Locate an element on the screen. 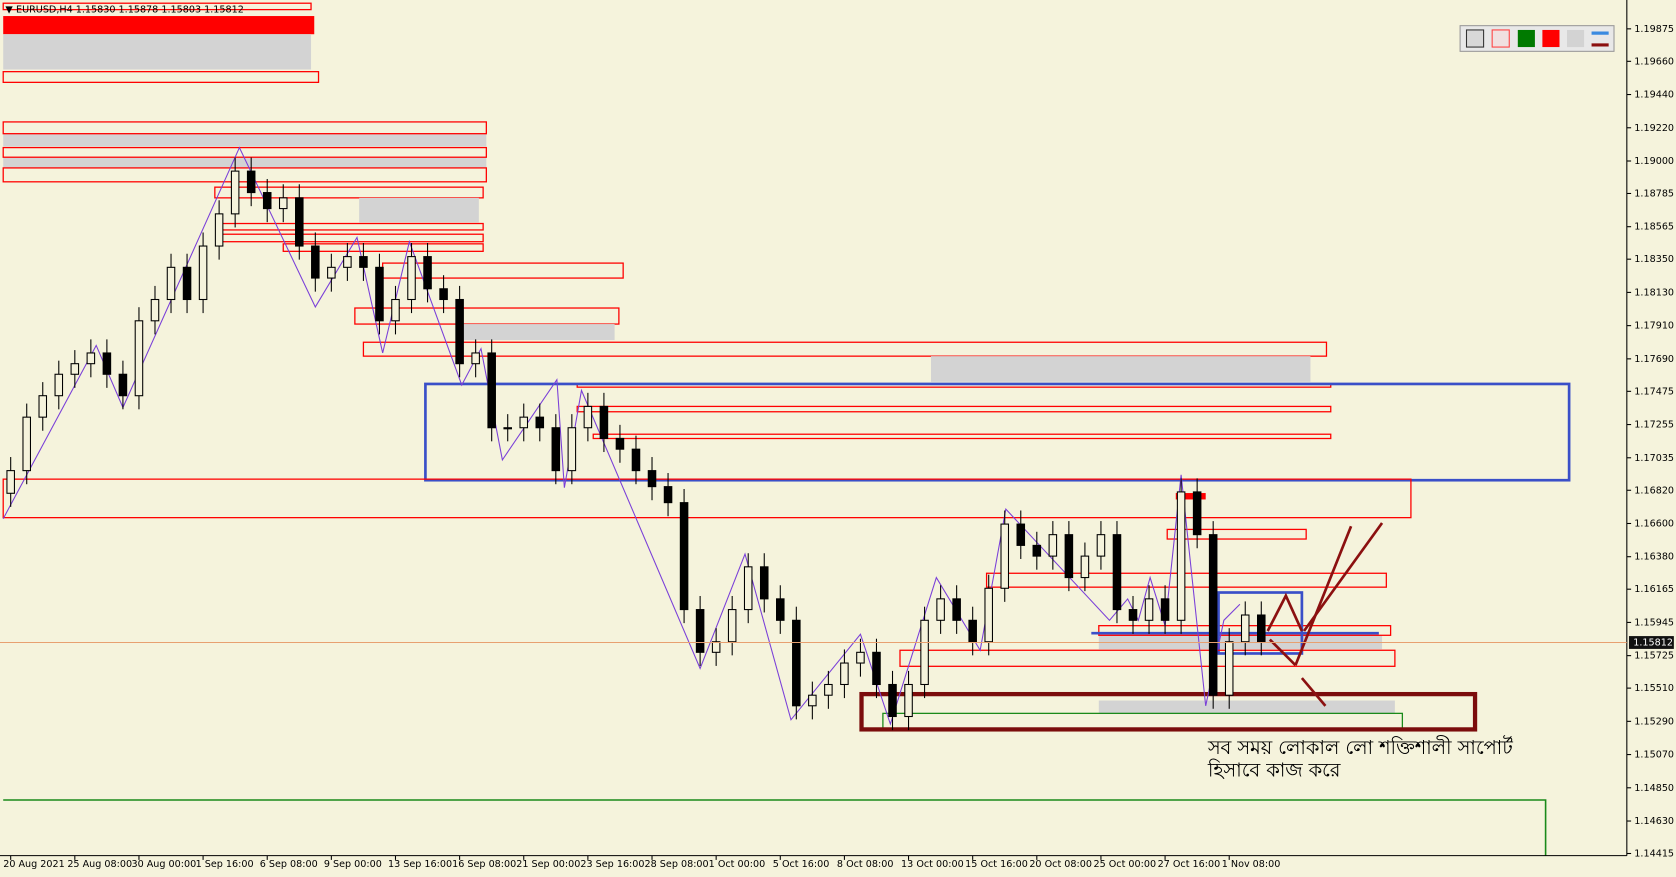  x-tick-label: 1 Nov 08:00 is located at coordinates (1251, 864).